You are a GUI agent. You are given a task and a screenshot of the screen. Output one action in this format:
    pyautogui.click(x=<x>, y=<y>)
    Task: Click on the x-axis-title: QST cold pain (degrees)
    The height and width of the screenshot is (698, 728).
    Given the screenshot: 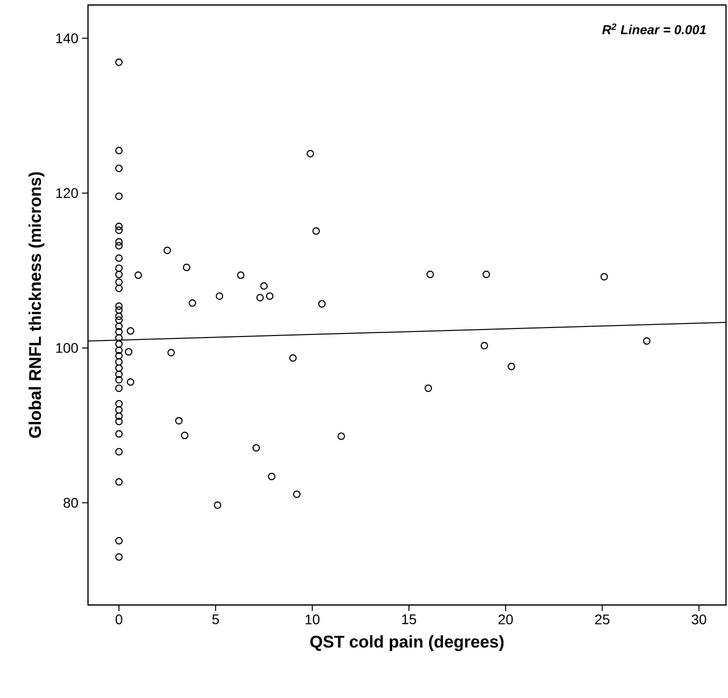 What is the action you would take?
    pyautogui.click(x=407, y=643)
    